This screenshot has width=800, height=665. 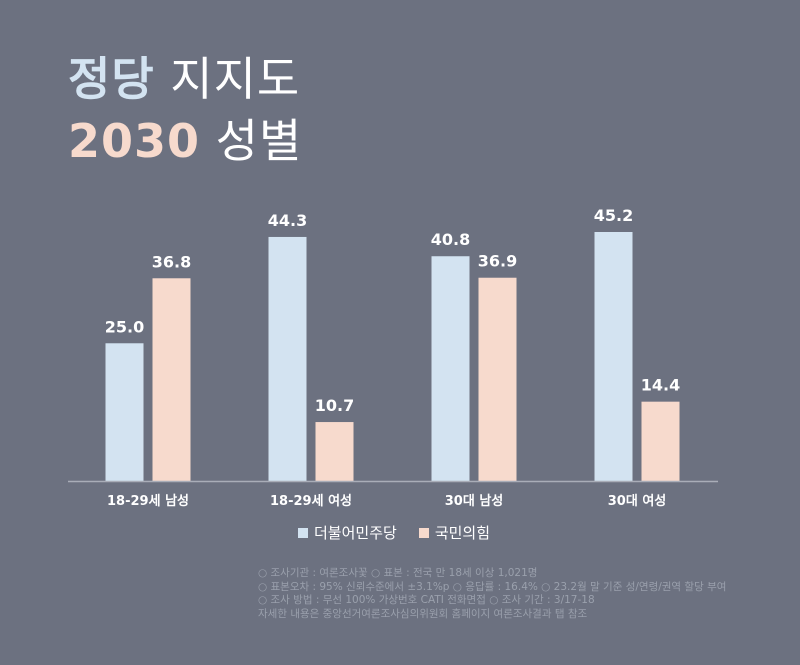 I want to click on legend-item-ppp: 국민의힘, so click(x=454, y=532).